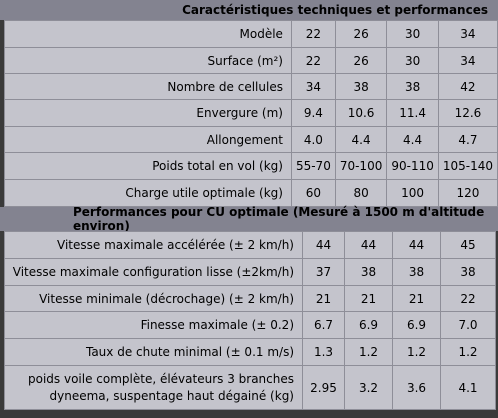 This screenshot has width=498, height=418. What do you see at coordinates (148, 166) in the screenshot?
I see `row-label: Poids total en vol (kg)` at bounding box center [148, 166].